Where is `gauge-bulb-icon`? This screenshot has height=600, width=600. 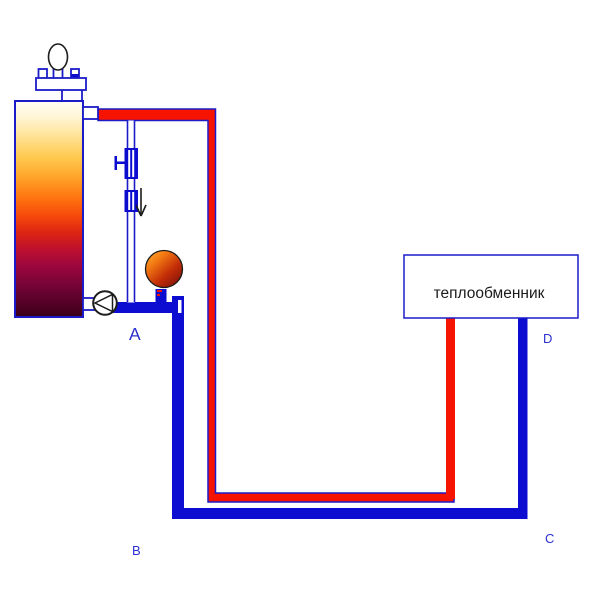 gauge-bulb-icon is located at coordinates (58, 57).